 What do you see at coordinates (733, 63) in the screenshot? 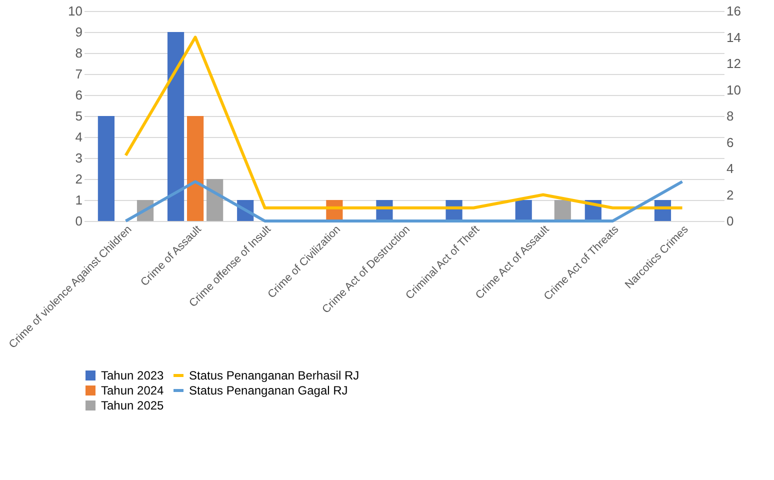
I see `y2-tick-label: 12` at bounding box center [733, 63].